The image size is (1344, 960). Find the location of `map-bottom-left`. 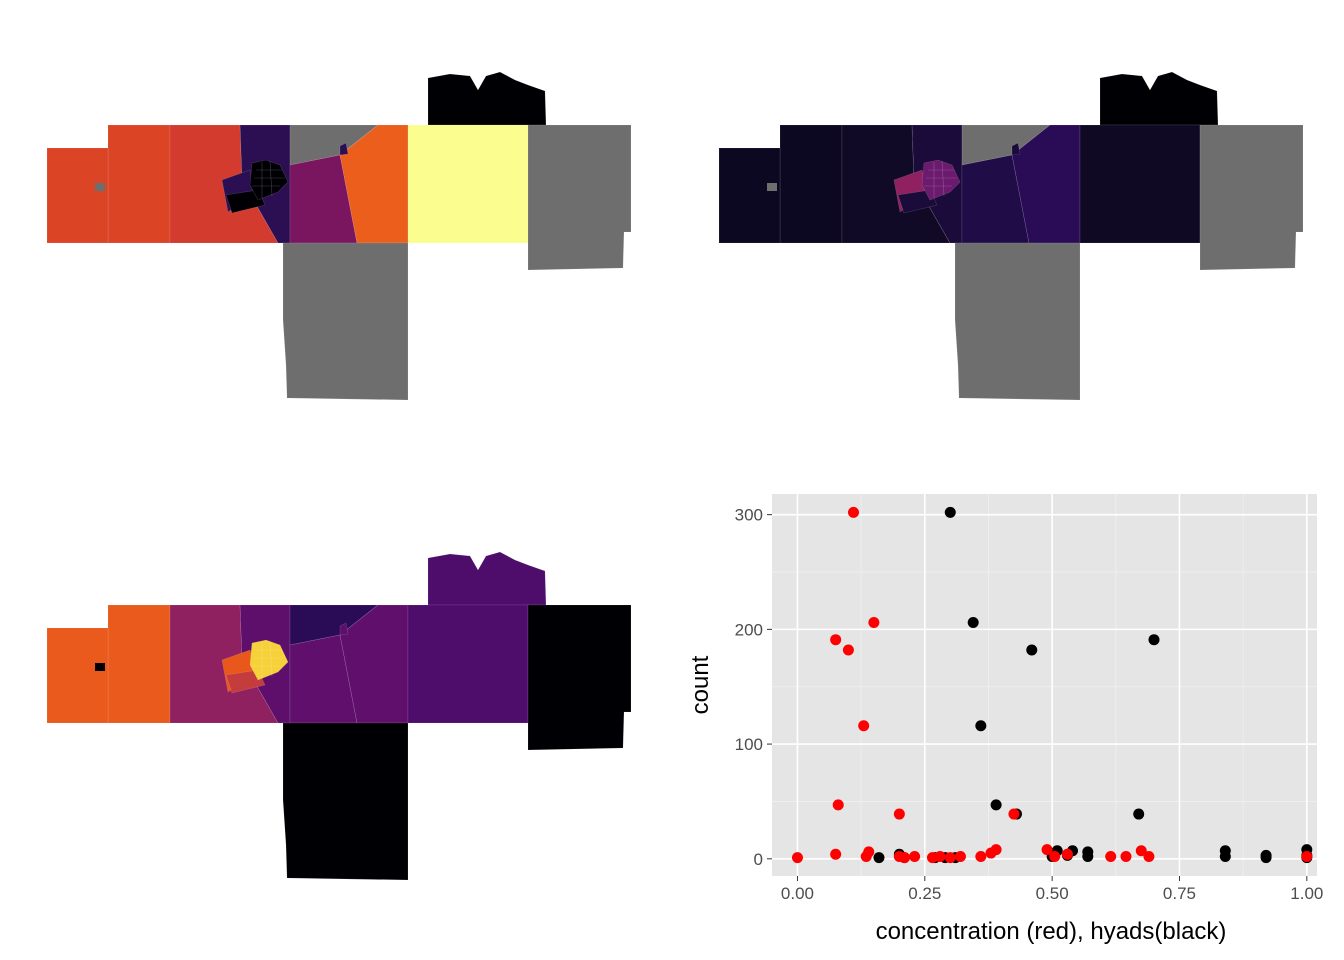

map-bottom-left is located at coordinates (339, 716).